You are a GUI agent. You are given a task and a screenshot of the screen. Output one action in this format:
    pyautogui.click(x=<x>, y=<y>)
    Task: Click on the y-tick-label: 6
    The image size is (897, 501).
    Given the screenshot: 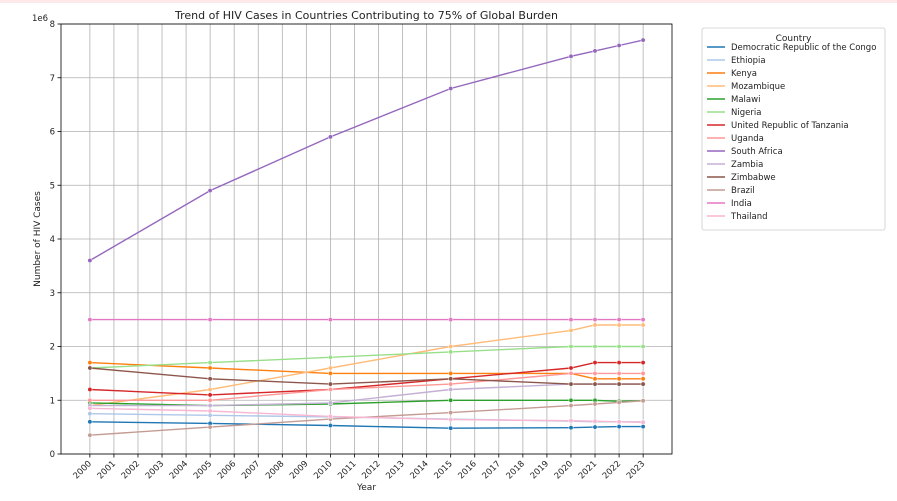 What is the action you would take?
    pyautogui.click(x=52, y=133)
    